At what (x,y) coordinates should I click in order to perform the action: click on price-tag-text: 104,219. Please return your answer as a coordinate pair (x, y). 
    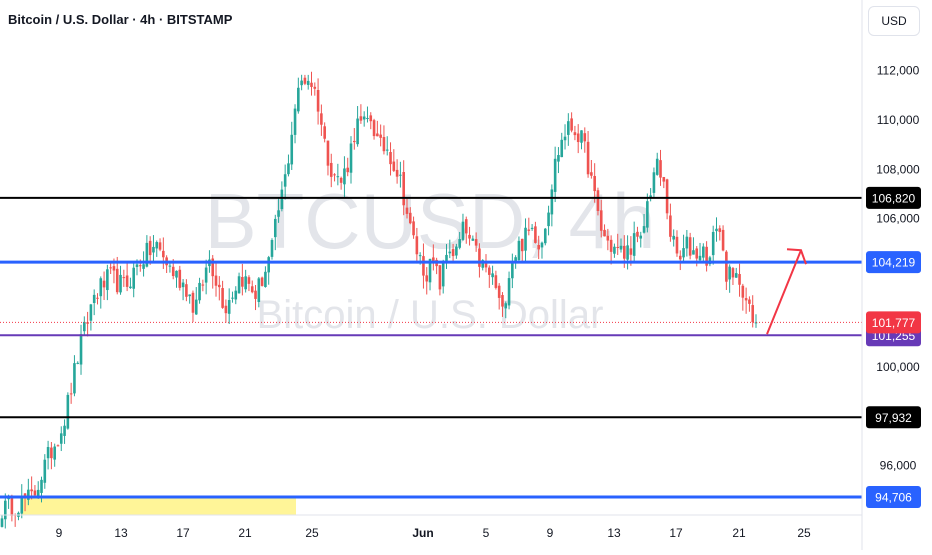
    Looking at the image, I should click on (894, 263).